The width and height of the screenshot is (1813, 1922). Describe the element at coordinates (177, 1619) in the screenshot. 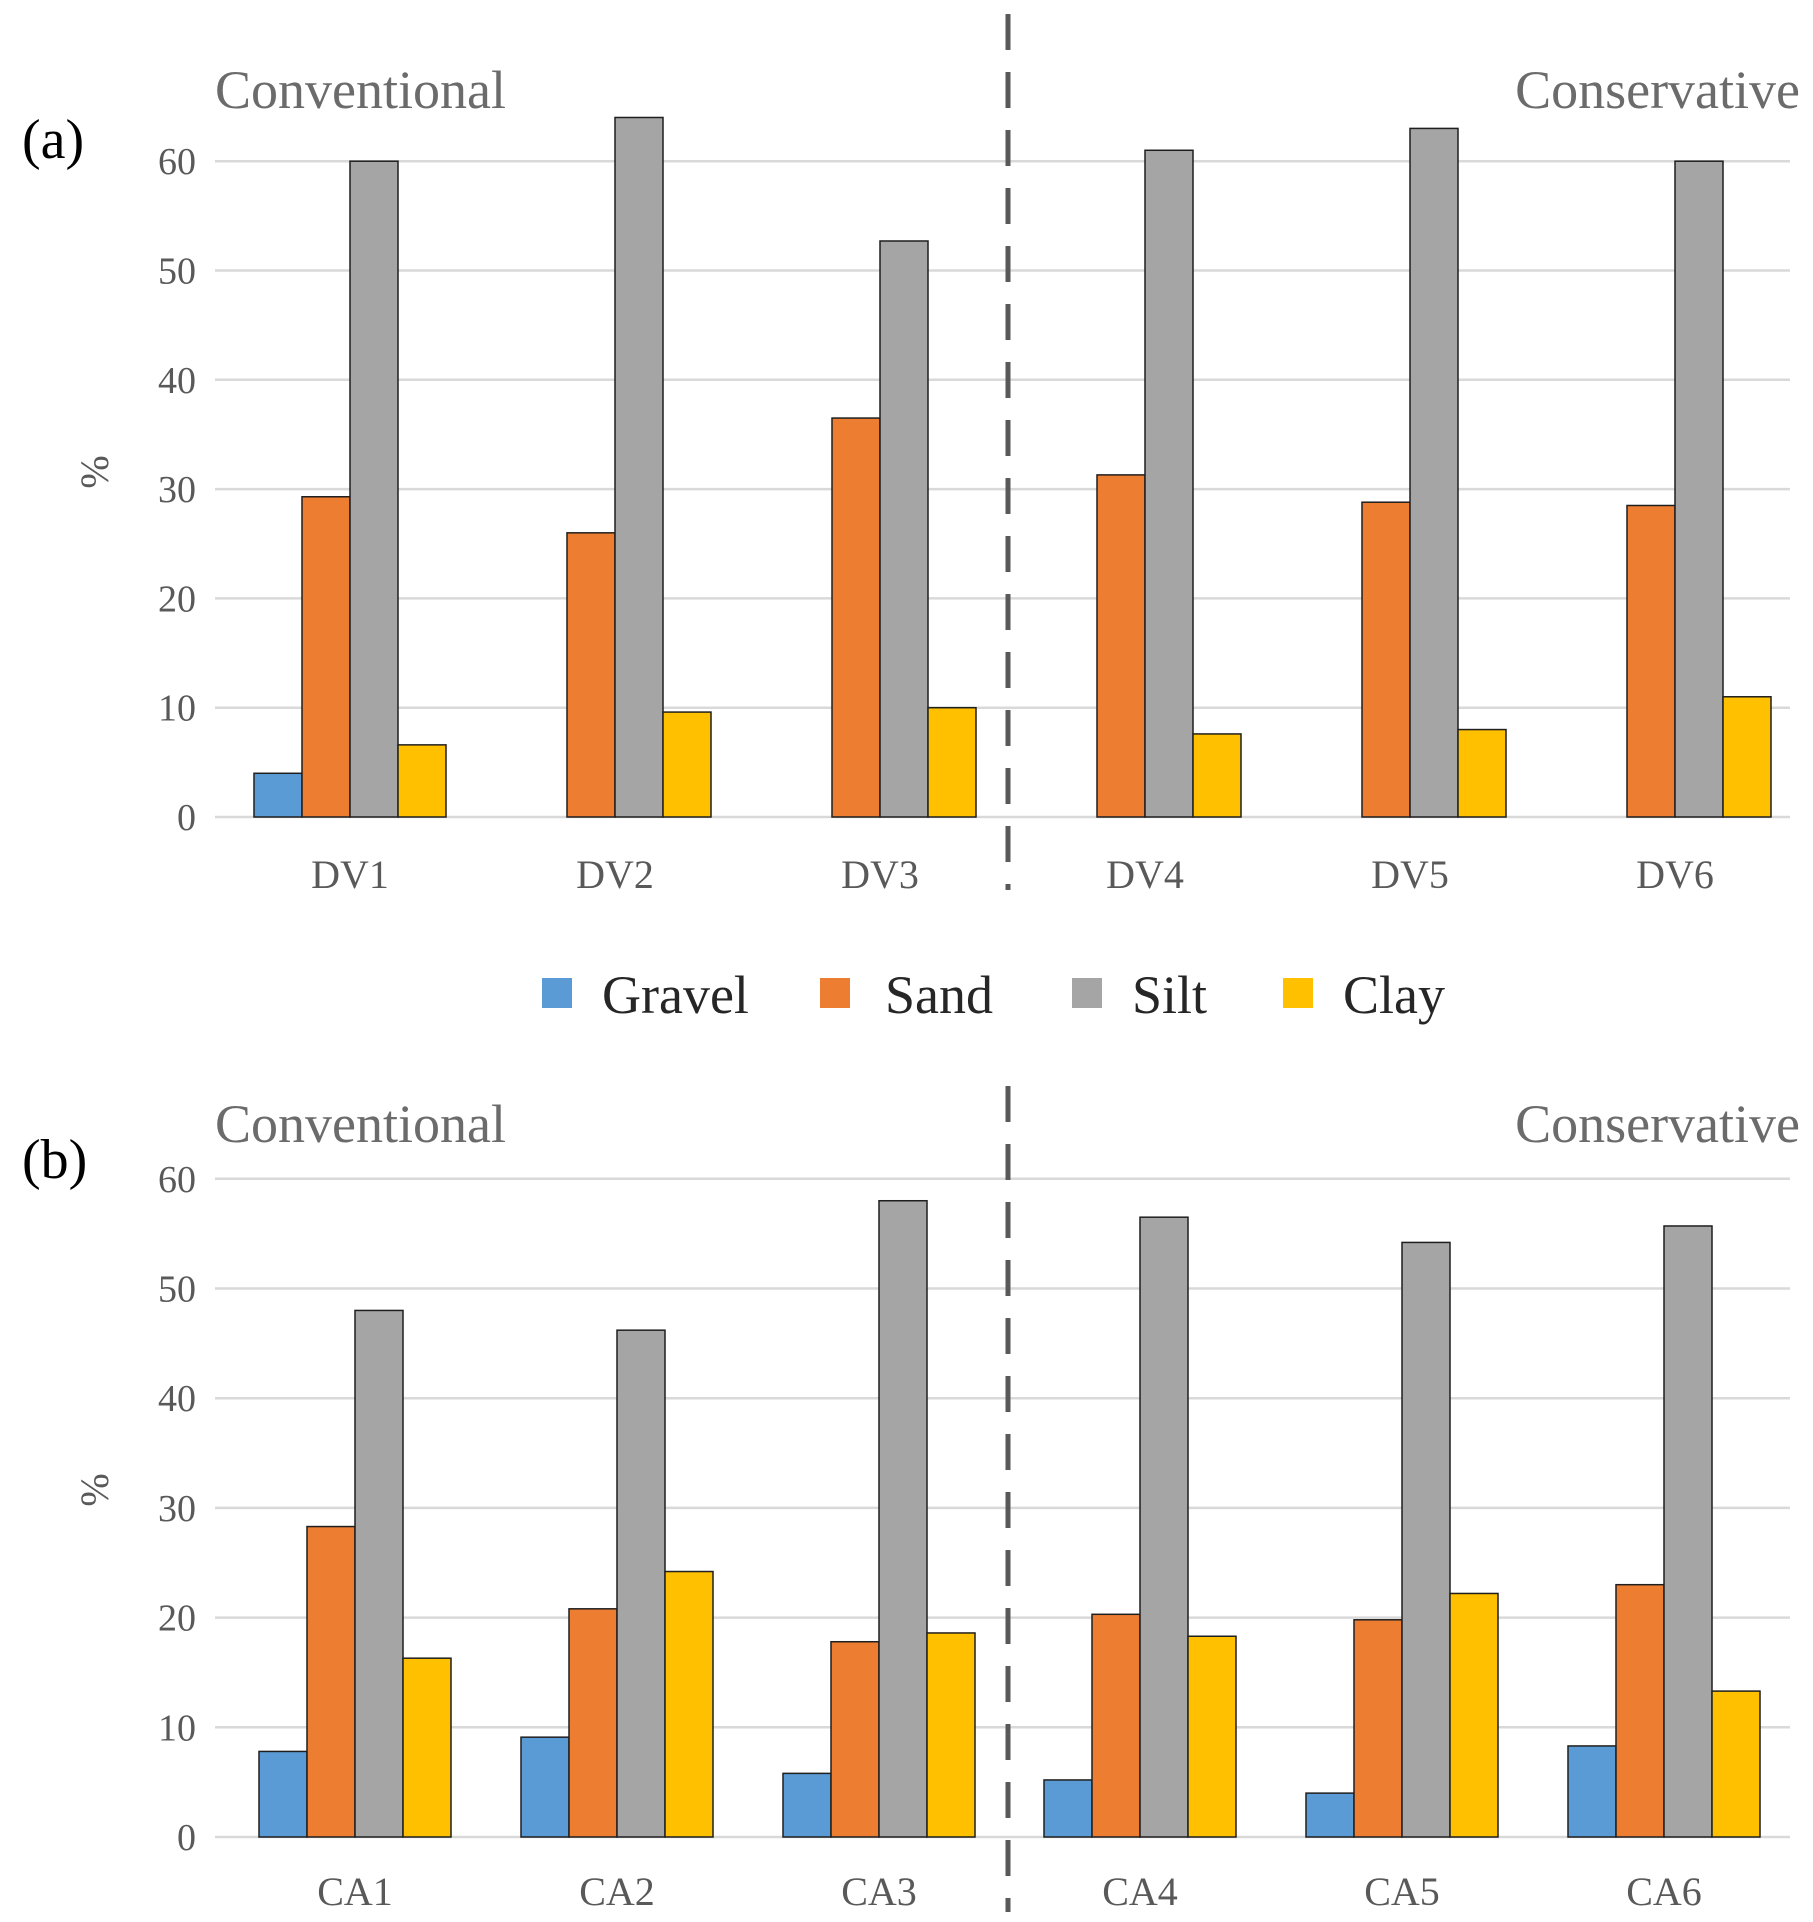

I see `y-tick-label-b-20: 20` at that location.